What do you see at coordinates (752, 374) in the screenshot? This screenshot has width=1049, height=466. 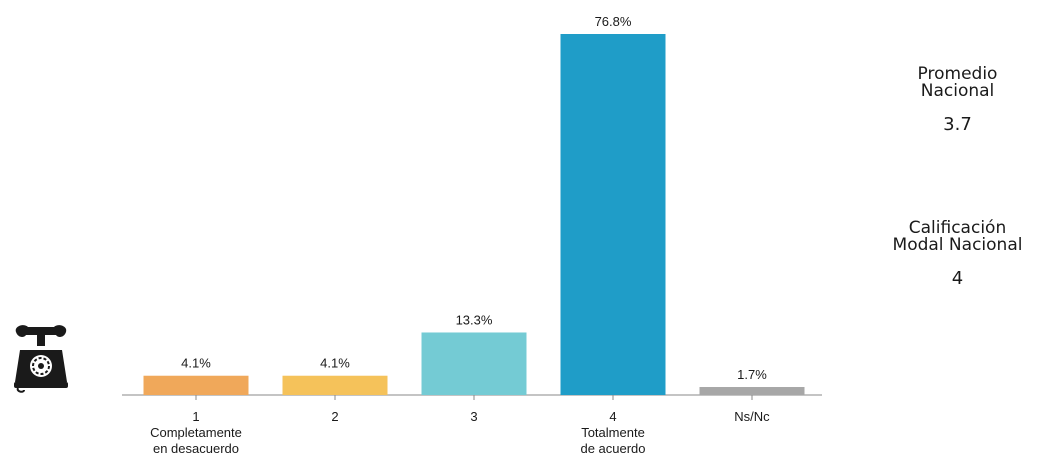 I see `value-label-4: 1.7%` at bounding box center [752, 374].